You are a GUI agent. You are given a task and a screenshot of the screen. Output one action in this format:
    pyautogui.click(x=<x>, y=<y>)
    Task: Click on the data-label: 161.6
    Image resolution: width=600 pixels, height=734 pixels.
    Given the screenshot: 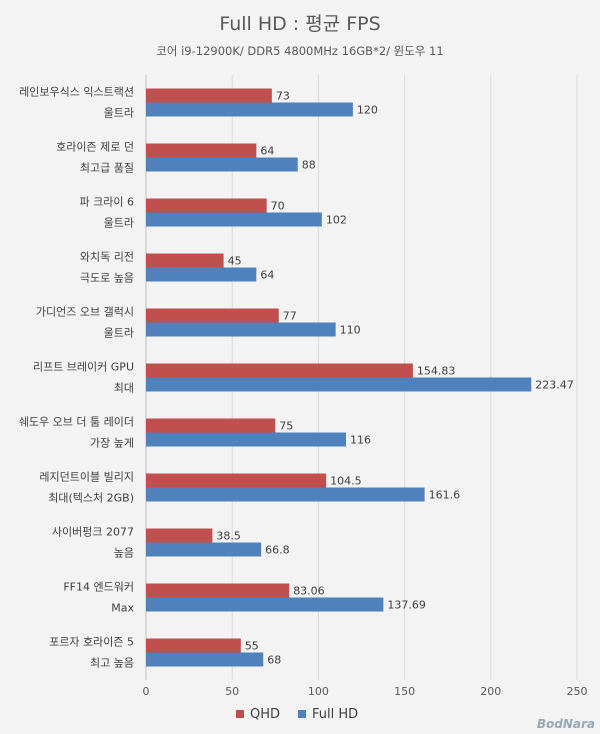 What is the action you would take?
    pyautogui.click(x=445, y=495)
    